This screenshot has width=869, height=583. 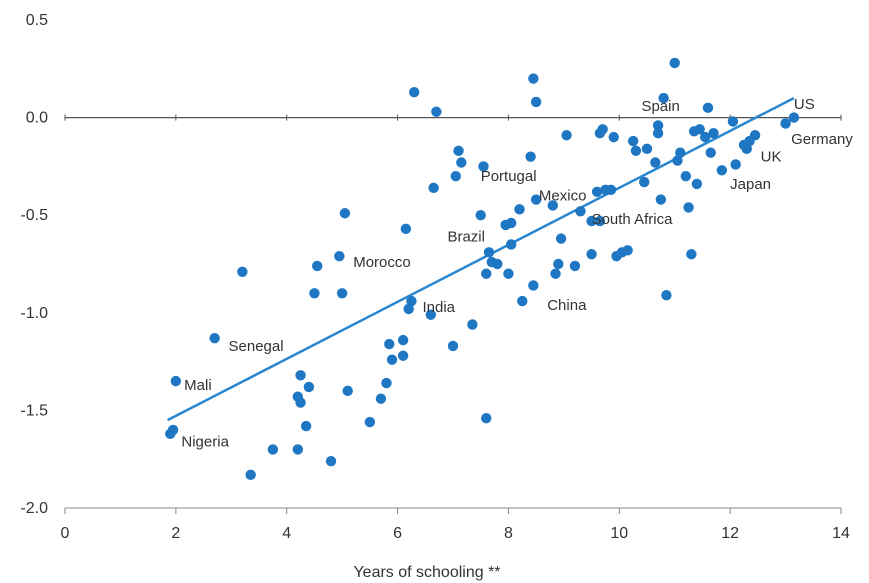 What do you see at coordinates (256, 346) in the screenshot?
I see `country-label: Senegal` at bounding box center [256, 346].